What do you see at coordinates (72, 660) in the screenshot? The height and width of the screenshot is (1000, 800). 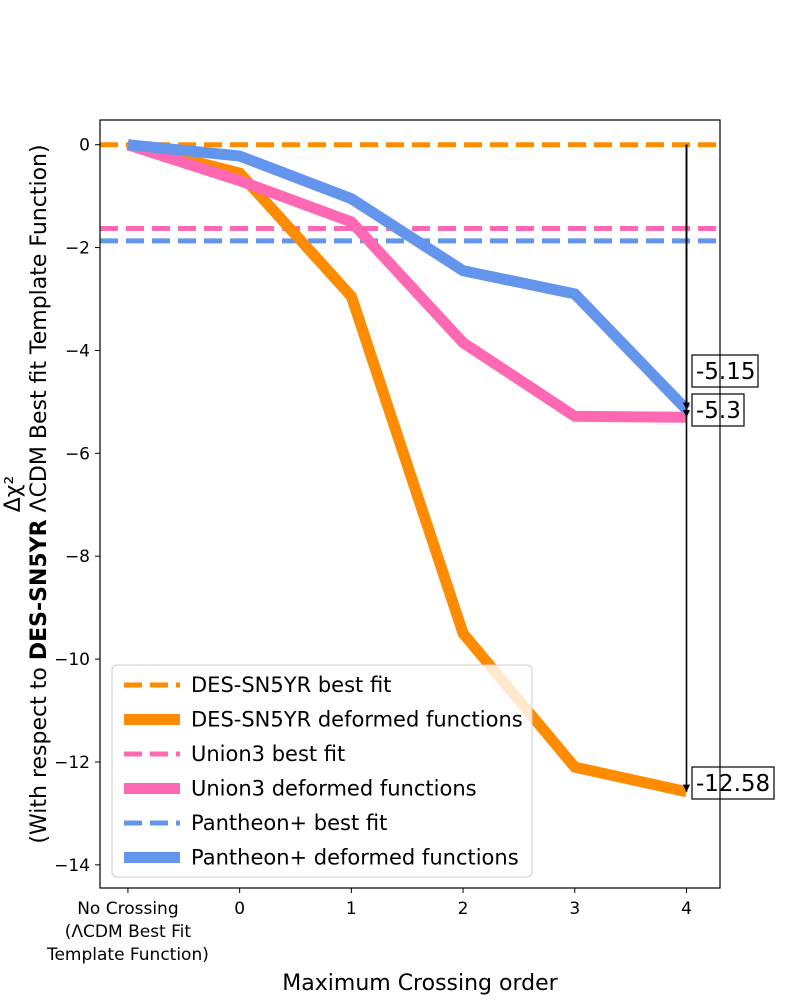 I see `y-tick-label-5: −10` at bounding box center [72, 660].